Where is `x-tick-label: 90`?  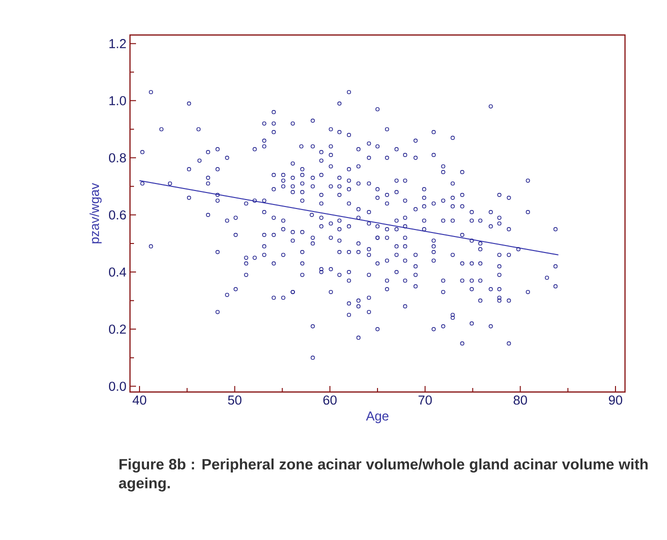 x-tick-label: 90 is located at coordinates (615, 400).